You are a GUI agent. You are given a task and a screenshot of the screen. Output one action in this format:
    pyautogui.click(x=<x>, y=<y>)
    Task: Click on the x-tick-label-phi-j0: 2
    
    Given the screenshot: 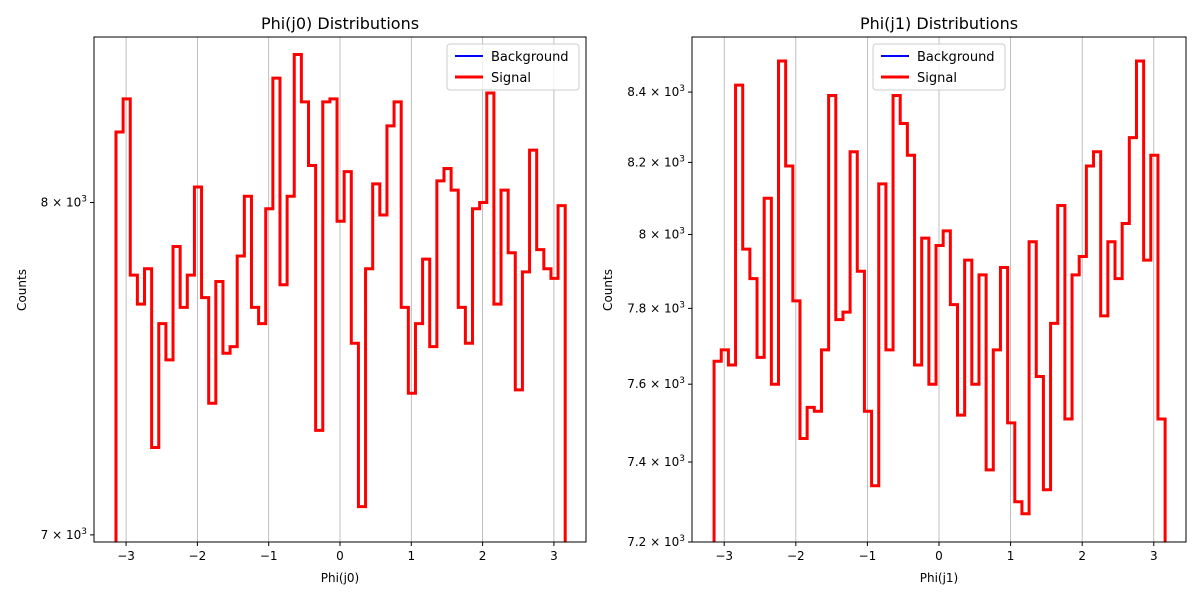 What is the action you would take?
    pyautogui.click(x=483, y=556)
    